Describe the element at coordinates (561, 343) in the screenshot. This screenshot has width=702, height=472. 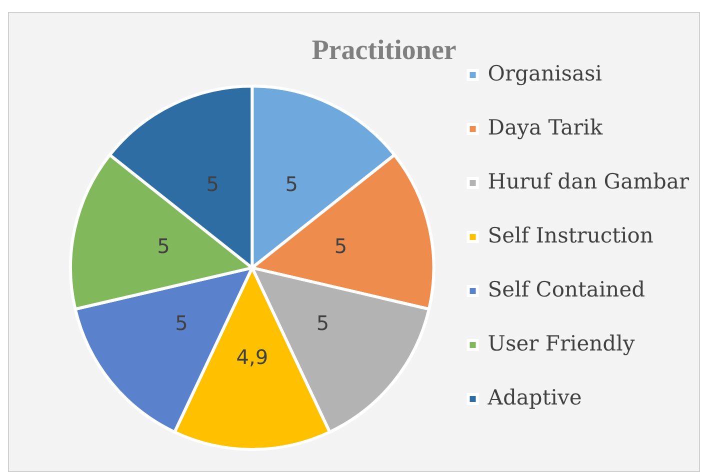
I see `legend-label: User Friendly` at that location.